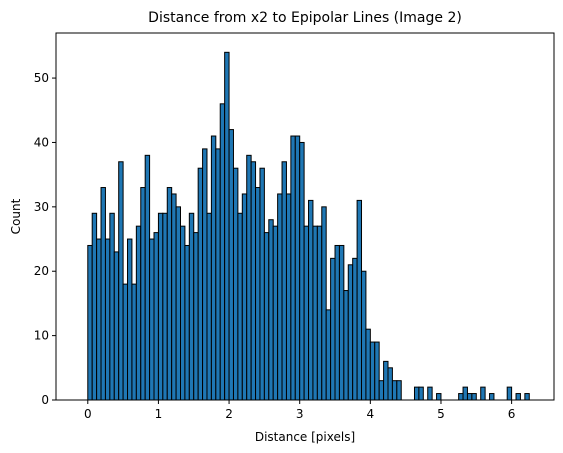  Describe the element at coordinates (441, 414) in the screenshot. I see `x-tick-label: 5` at that location.